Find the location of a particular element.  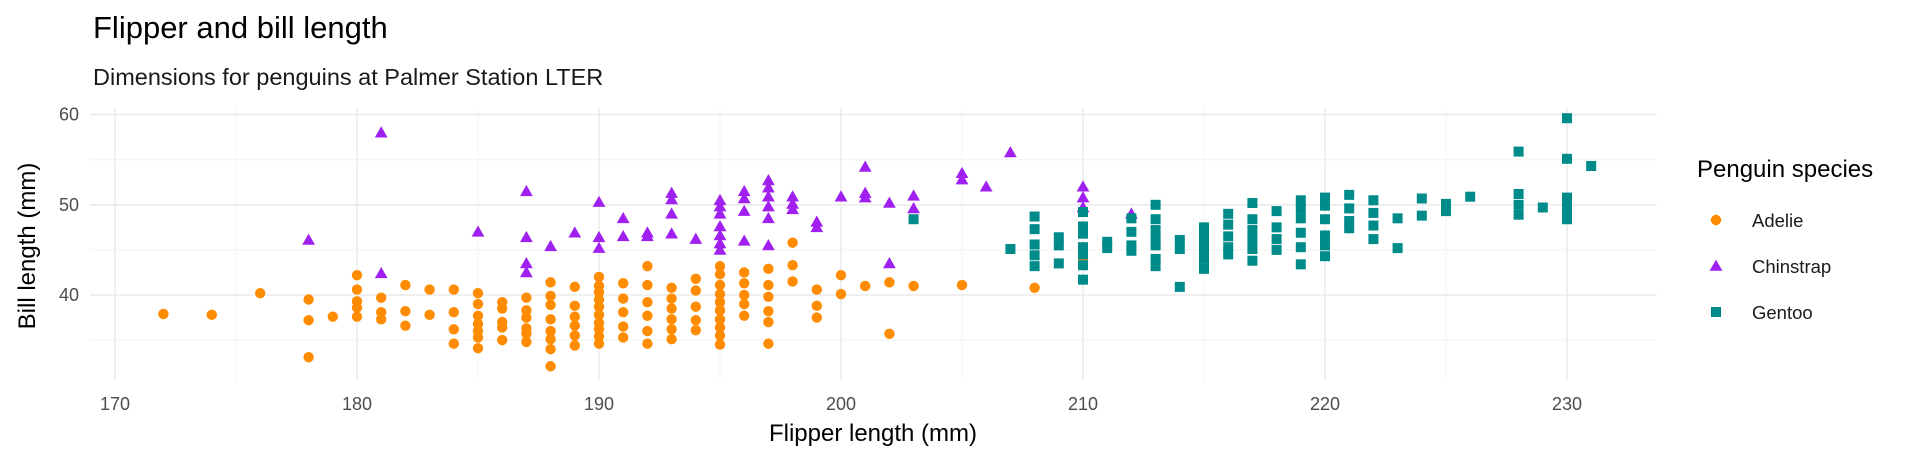

y-axis-title: Bill length (mm) is located at coordinates (27, 246).